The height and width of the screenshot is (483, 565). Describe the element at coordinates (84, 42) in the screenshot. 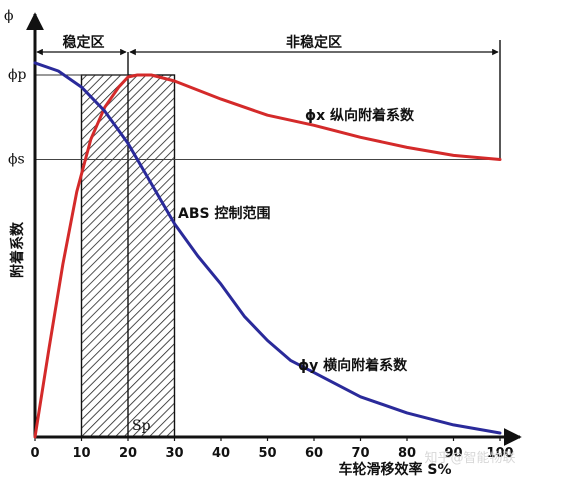

I see `stable-region-label: 稳定区` at that location.